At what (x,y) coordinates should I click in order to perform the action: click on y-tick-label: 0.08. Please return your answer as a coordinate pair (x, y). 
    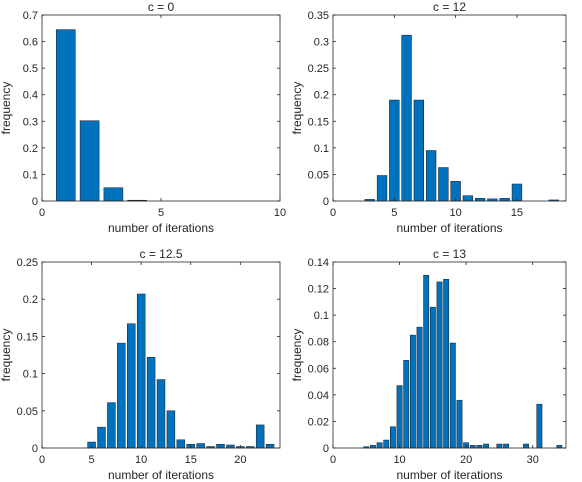
    Looking at the image, I should click on (318, 343).